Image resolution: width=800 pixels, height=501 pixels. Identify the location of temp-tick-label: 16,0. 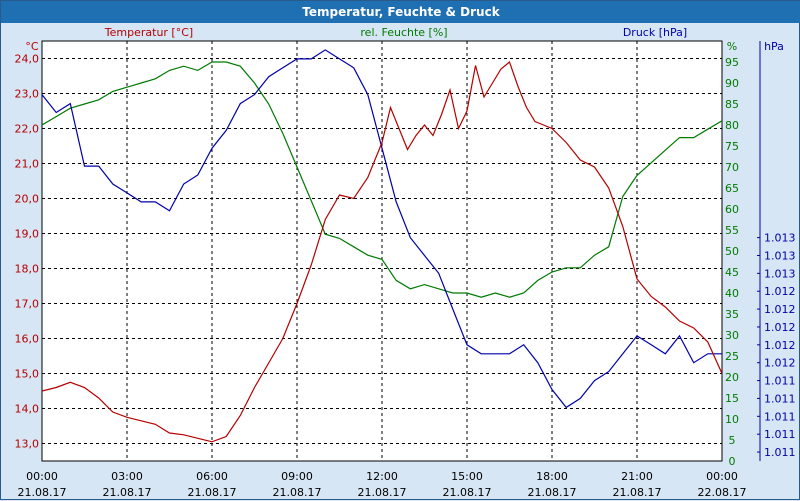
(27, 339).